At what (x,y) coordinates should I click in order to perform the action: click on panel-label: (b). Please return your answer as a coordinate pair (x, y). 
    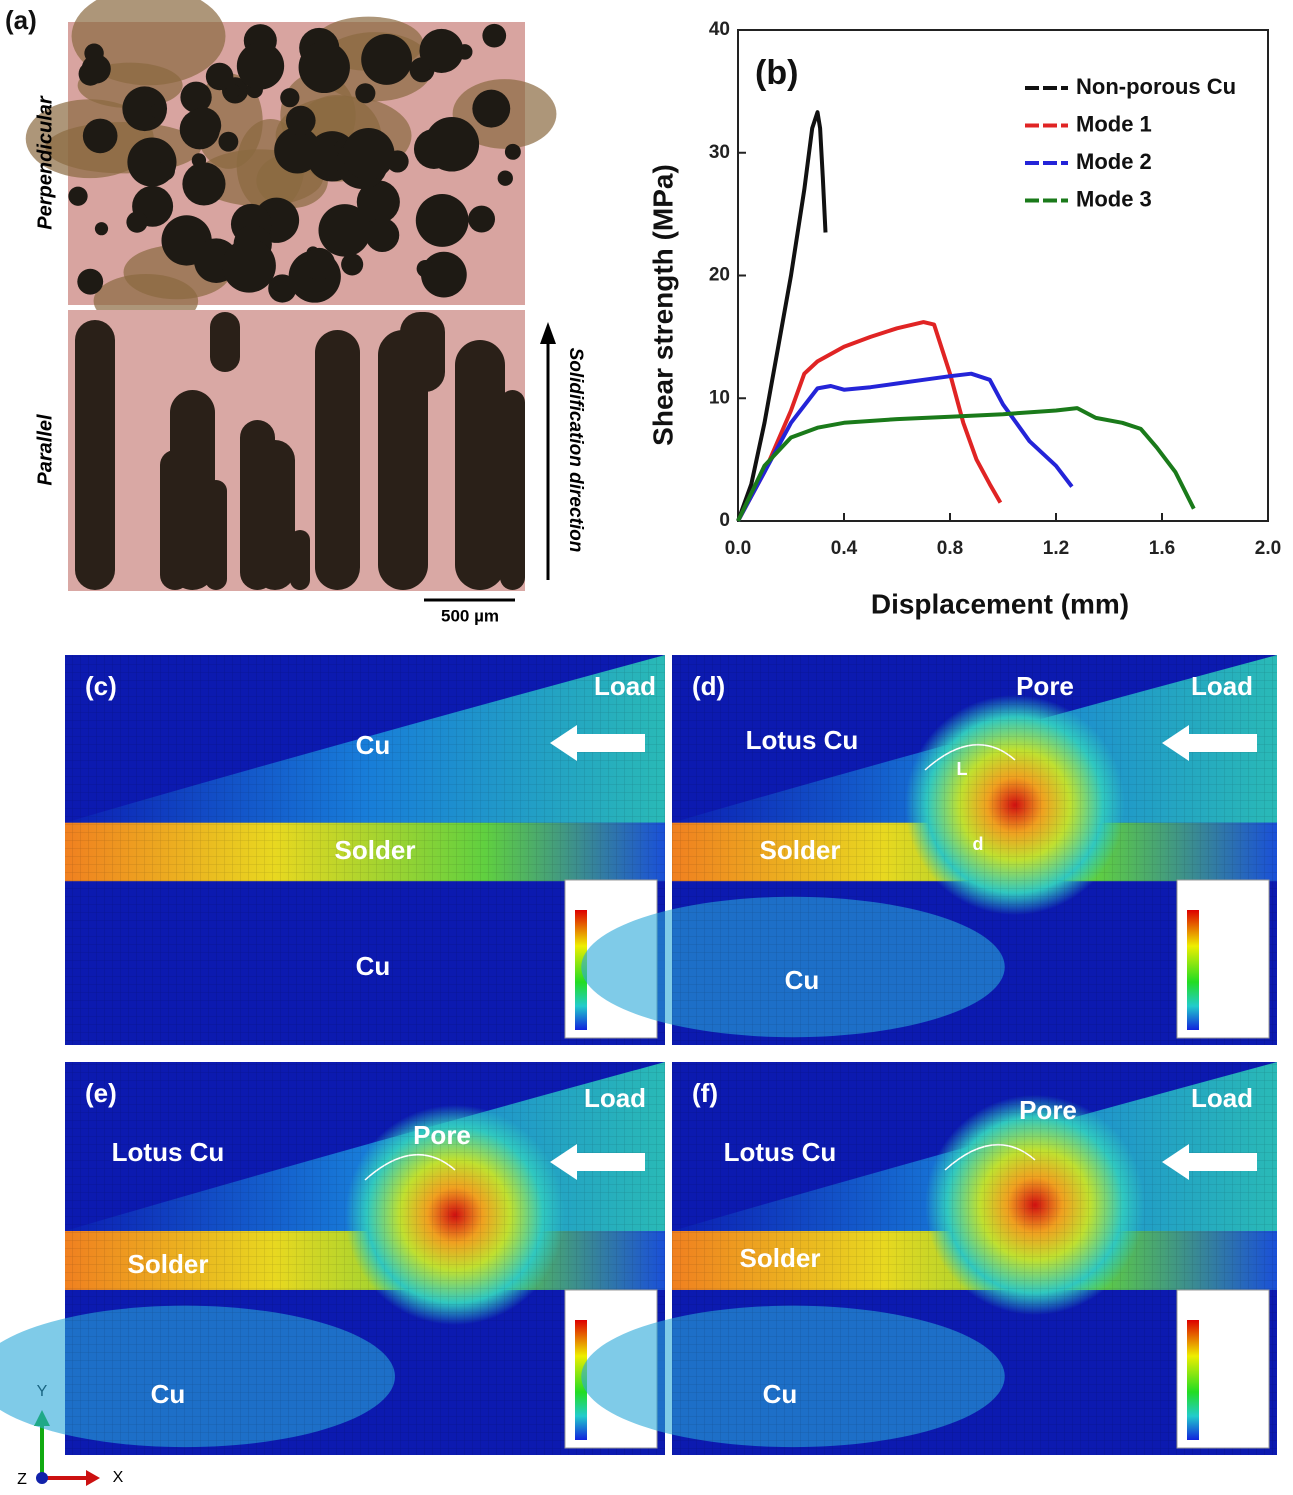
    Looking at the image, I should click on (776, 73).